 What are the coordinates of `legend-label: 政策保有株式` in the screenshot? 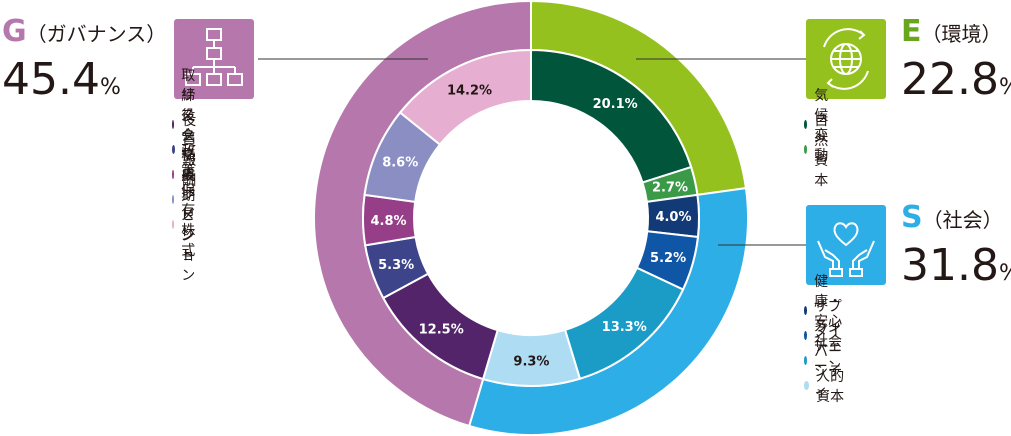 It's located at (188, 200).